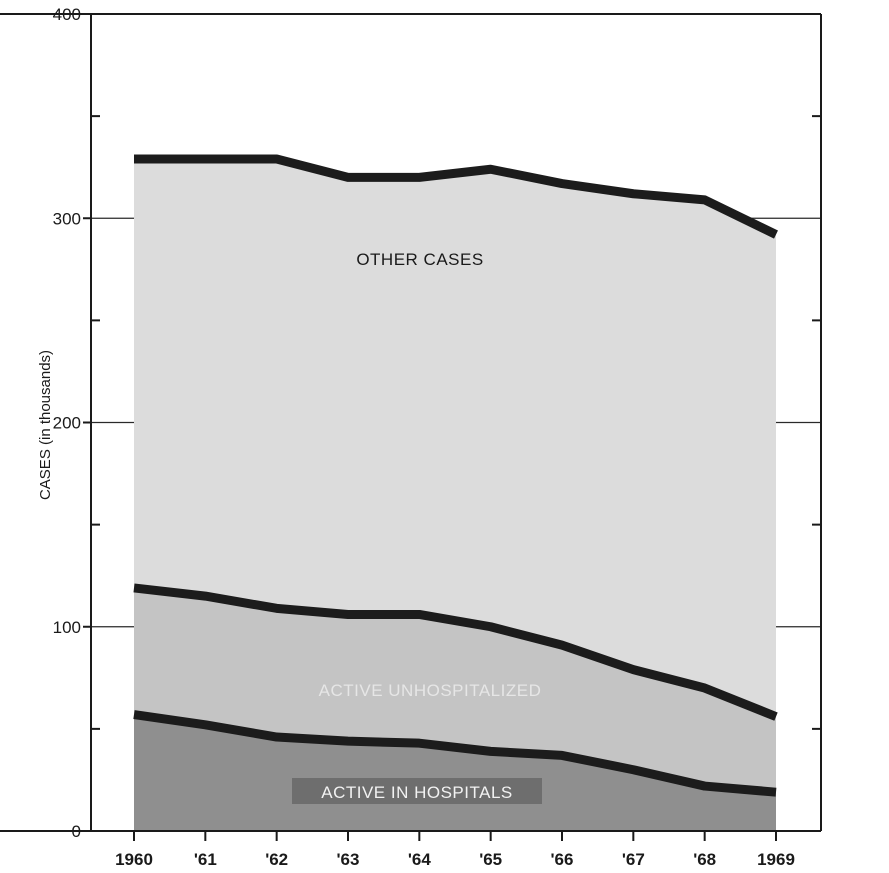 The image size is (889, 873). Describe the element at coordinates (490, 859) in the screenshot. I see `x-tick-label: '65` at that location.